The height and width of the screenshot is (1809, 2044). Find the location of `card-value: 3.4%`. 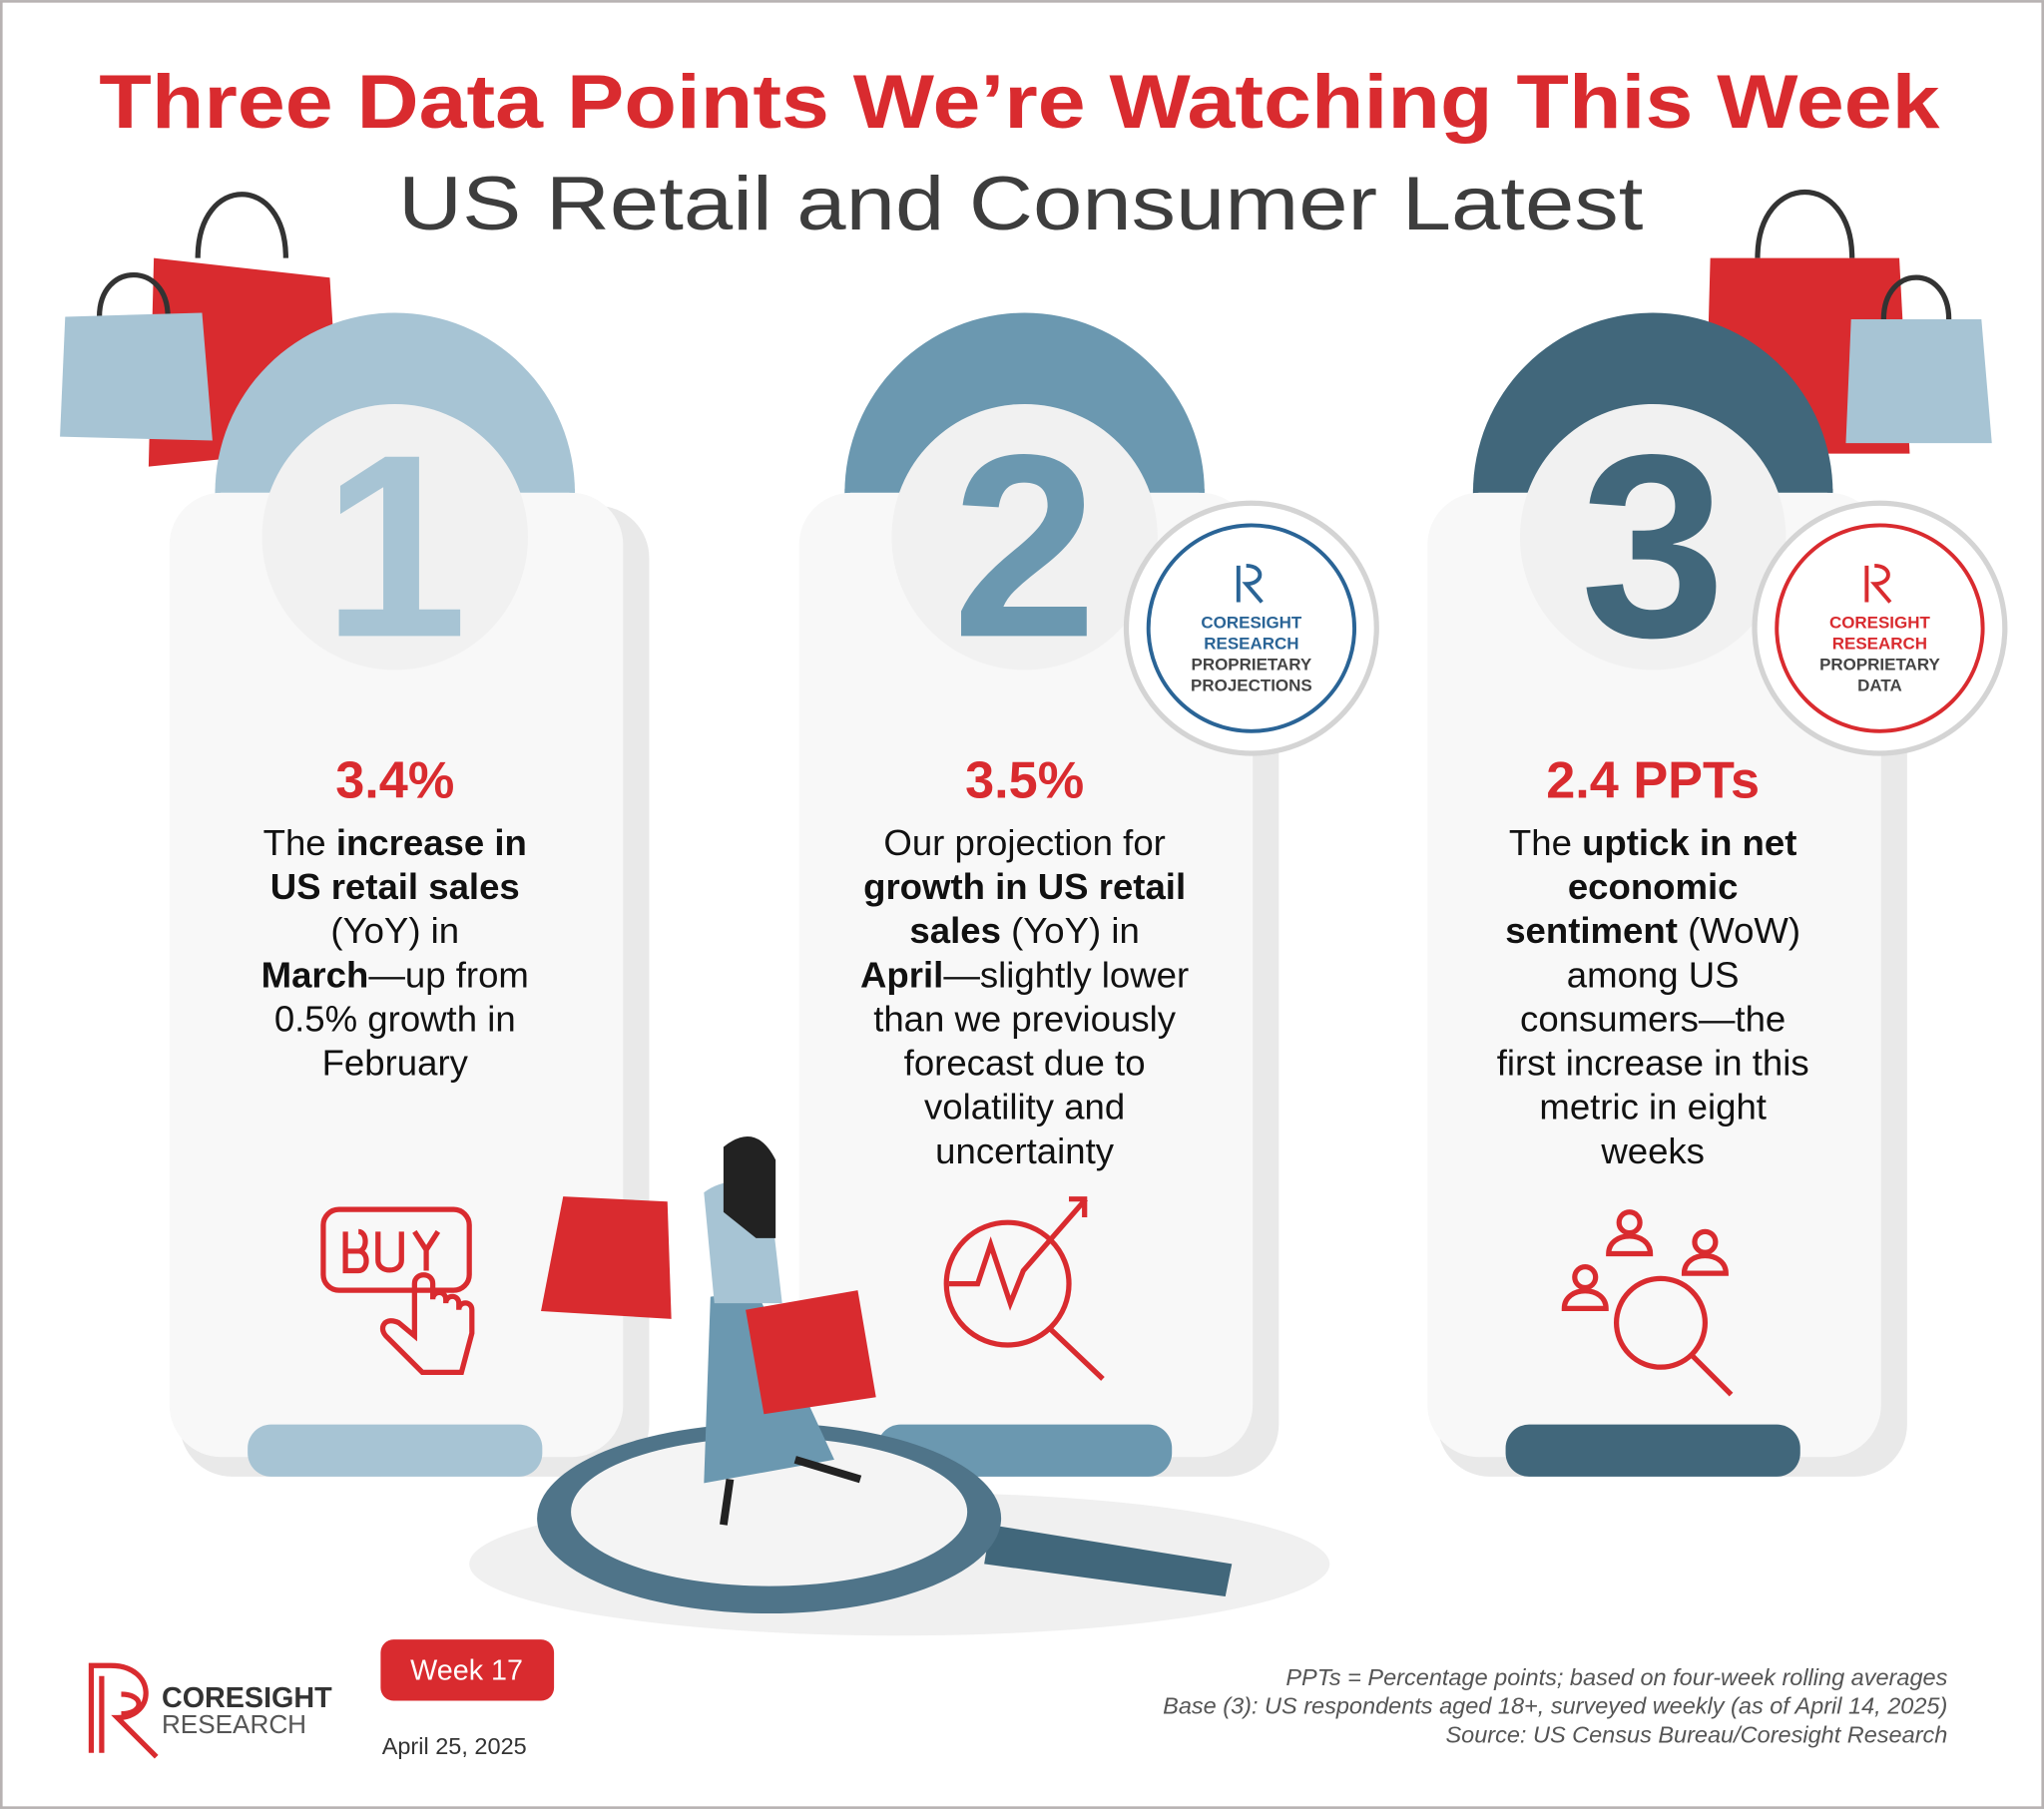

card-value: 3.4% is located at coordinates (394, 780).